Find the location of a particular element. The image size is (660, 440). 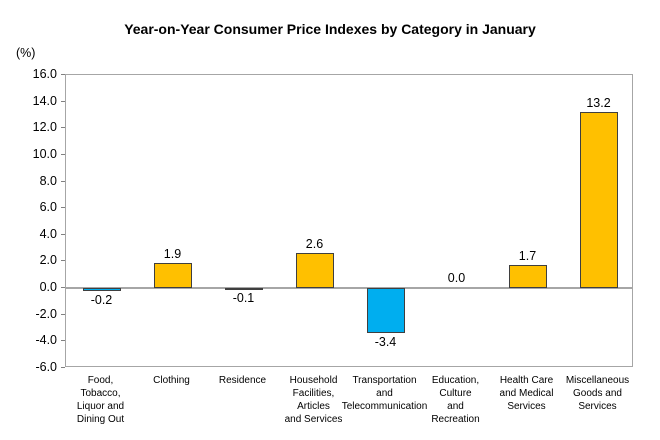

y-tick-label: -2.0 is located at coordinates (46, 313).